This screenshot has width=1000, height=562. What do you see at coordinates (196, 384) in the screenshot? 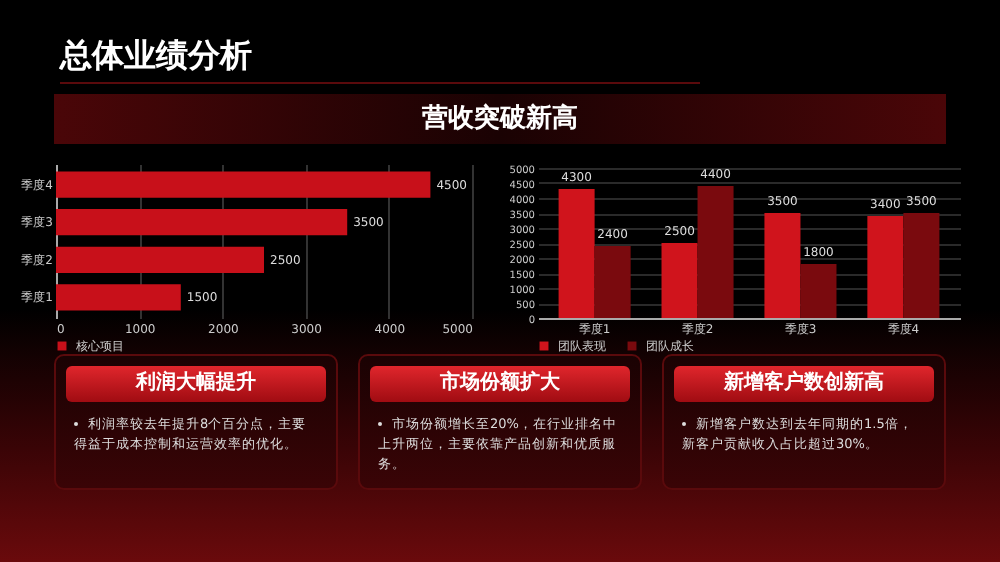
I see `text: 利润大幅提升` at bounding box center [196, 384].